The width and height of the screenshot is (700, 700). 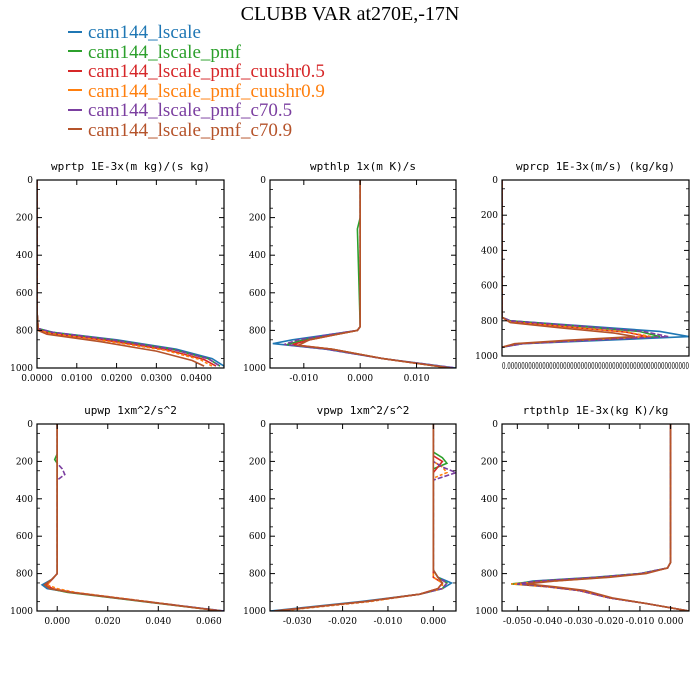 I want to click on legend-item: cam144_lscale, so click(x=196, y=33).